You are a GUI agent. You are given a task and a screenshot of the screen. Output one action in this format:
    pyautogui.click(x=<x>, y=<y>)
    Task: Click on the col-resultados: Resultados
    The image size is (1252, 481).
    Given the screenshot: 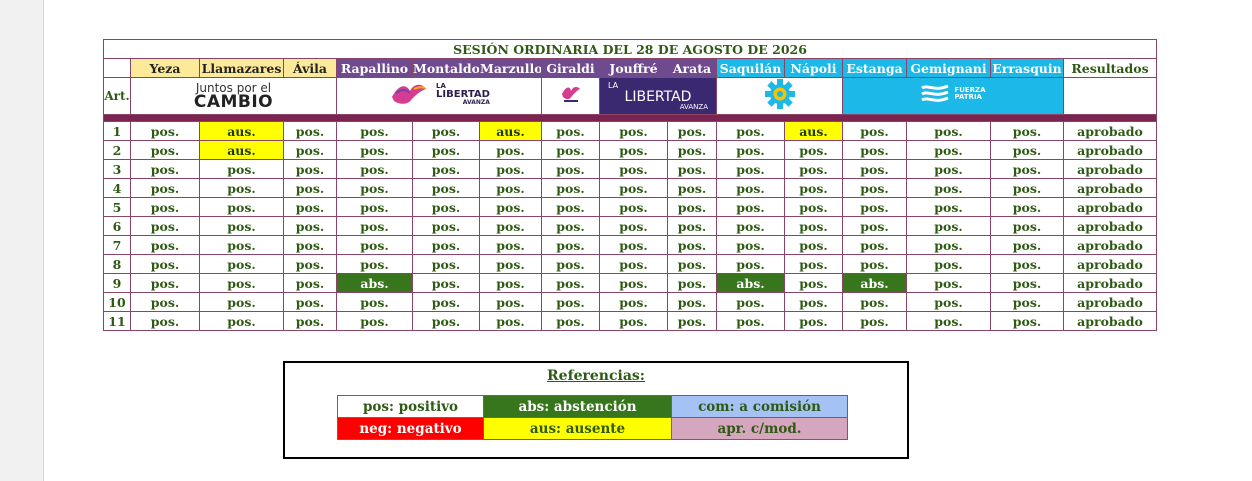 What is the action you would take?
    pyautogui.click(x=1110, y=68)
    